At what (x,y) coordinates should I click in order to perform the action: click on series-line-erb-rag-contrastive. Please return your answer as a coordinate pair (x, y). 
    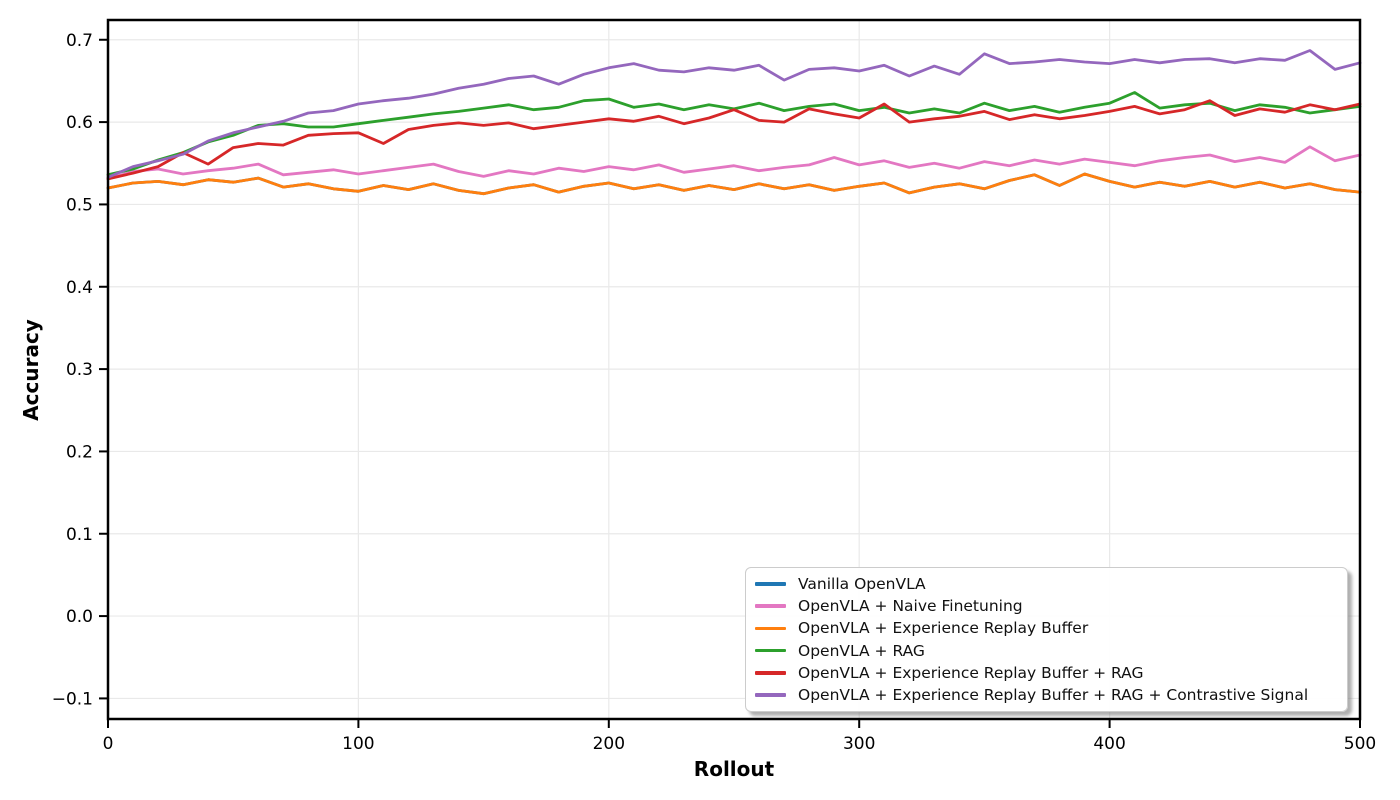
    Looking at the image, I should click on (734, 114).